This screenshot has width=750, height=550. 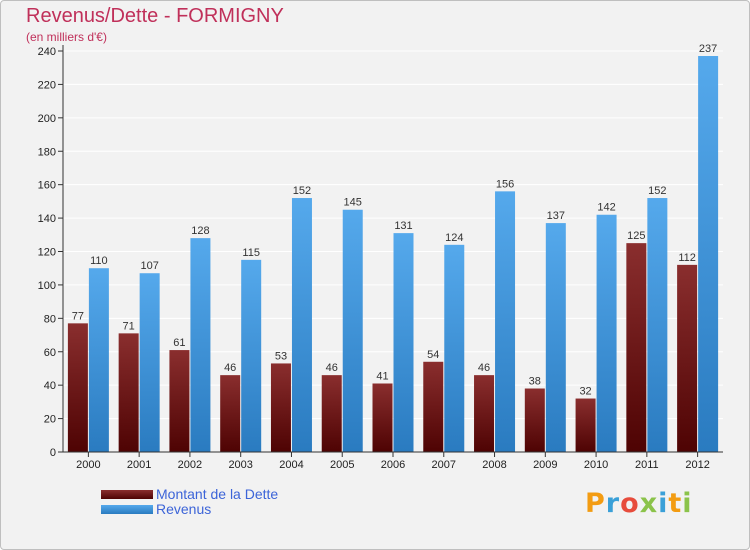 I want to click on data-label-revenue-2007: 124, so click(x=454, y=238).